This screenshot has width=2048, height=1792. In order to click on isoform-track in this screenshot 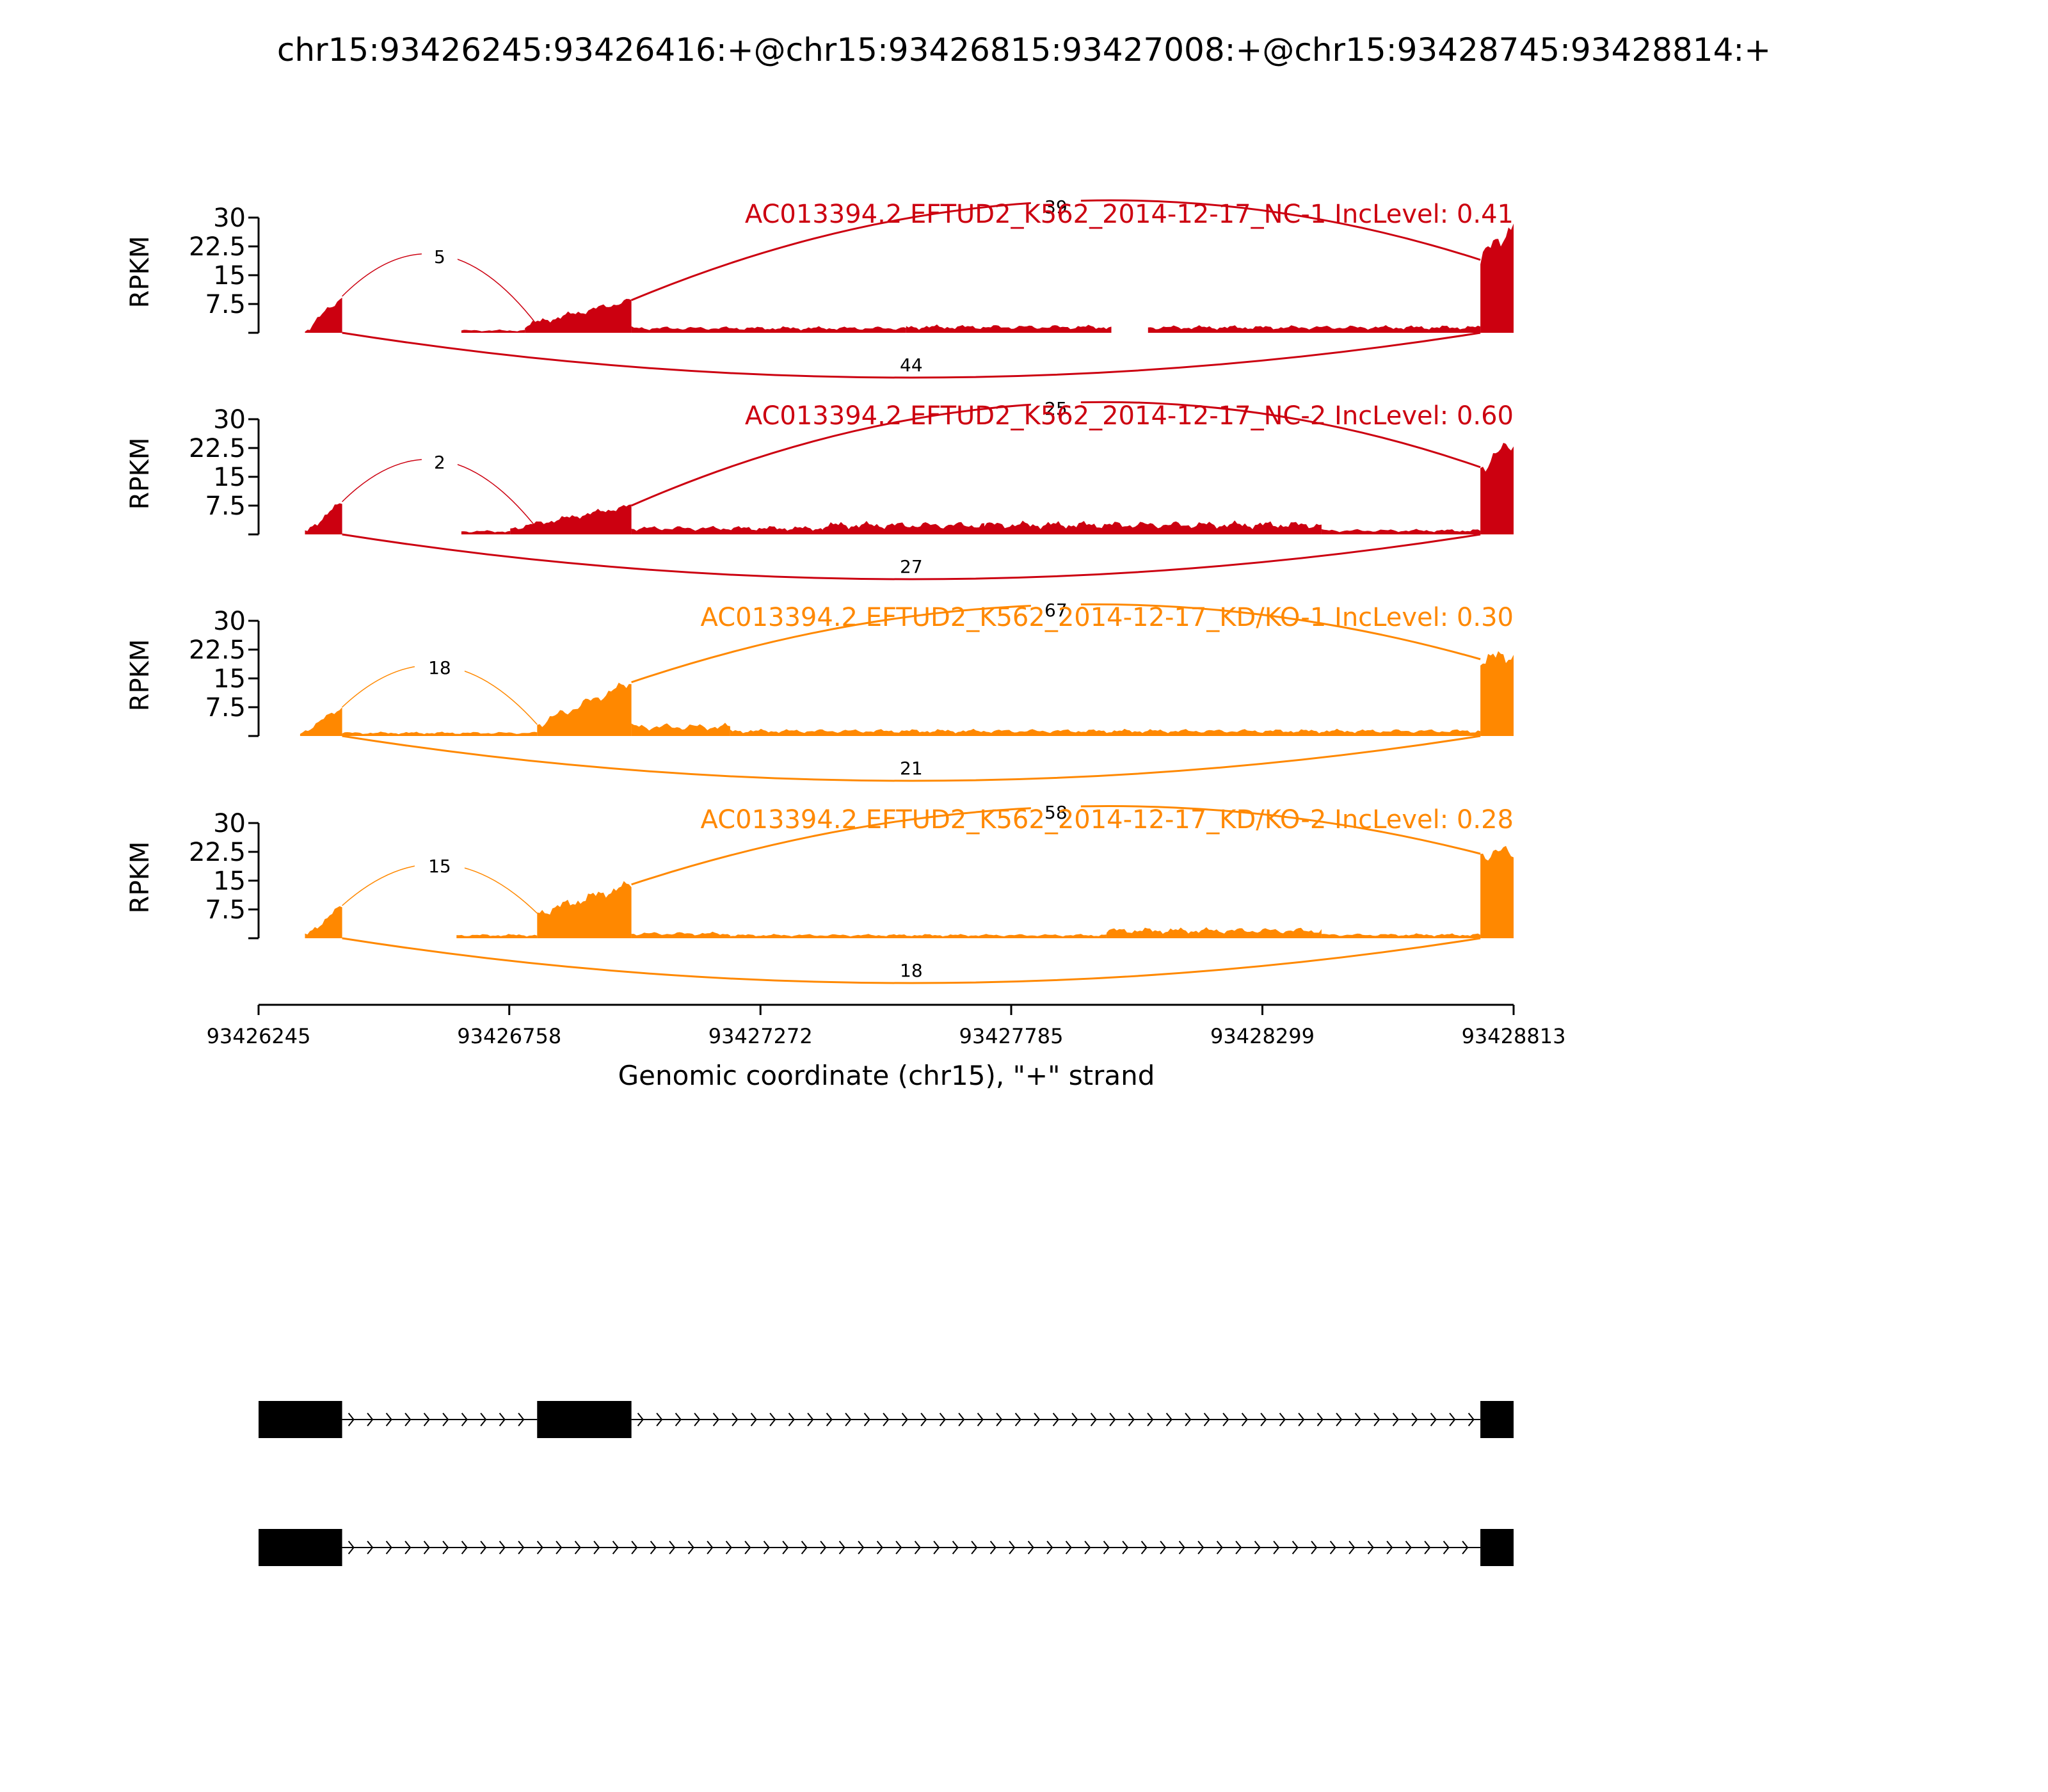, I will do `click(886, 1547)`.